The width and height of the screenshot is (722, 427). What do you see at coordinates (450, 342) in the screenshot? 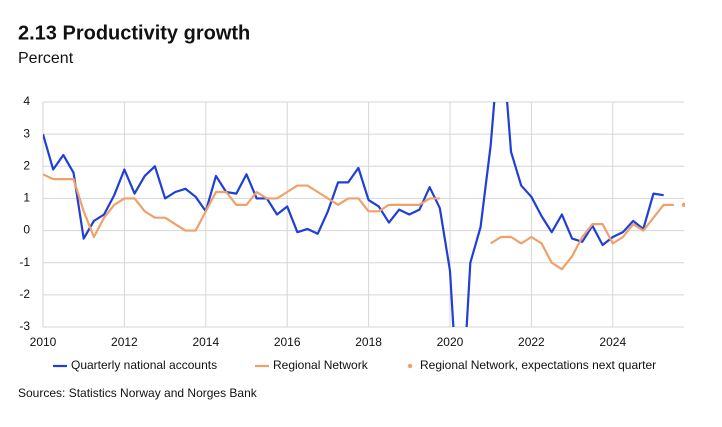
I see `x-tick-label: 2020` at bounding box center [450, 342].